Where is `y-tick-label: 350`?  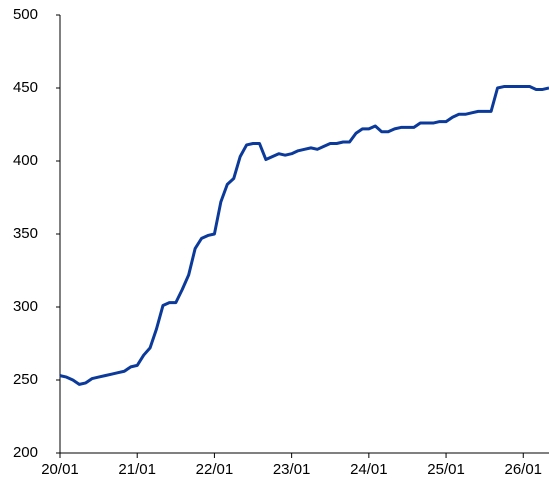
y-tick-label: 350 is located at coordinates (25, 233).